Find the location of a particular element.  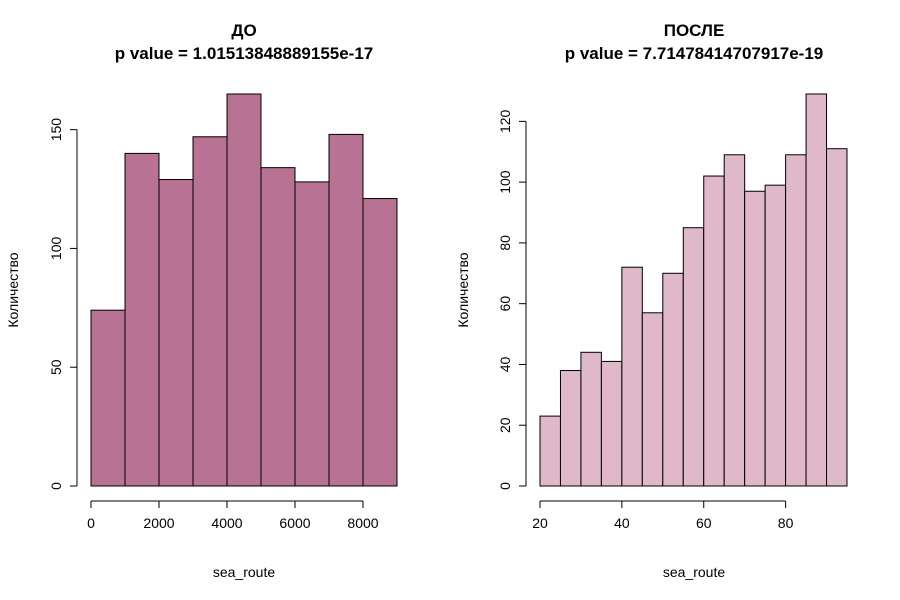

y-tick-label: 60 is located at coordinates (505, 304).